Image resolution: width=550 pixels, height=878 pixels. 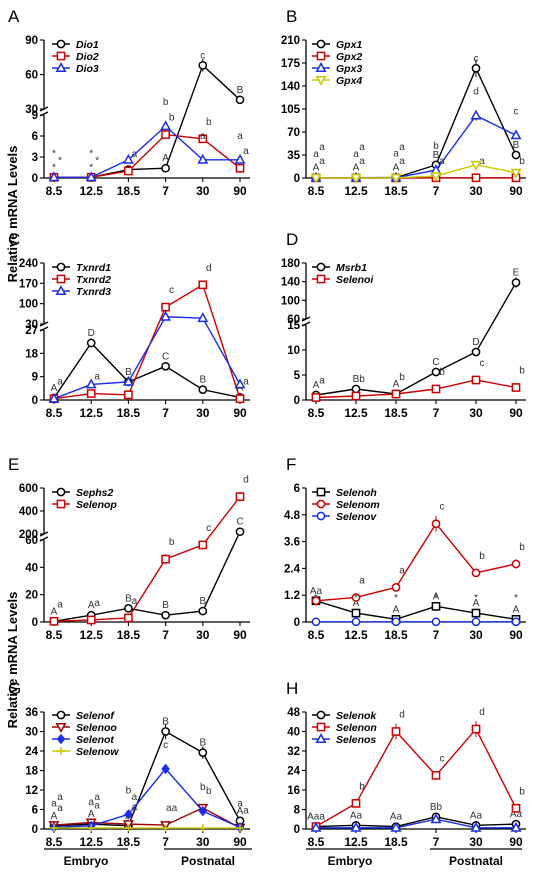 I want to click on series-txnrd3, so click(x=147, y=356).